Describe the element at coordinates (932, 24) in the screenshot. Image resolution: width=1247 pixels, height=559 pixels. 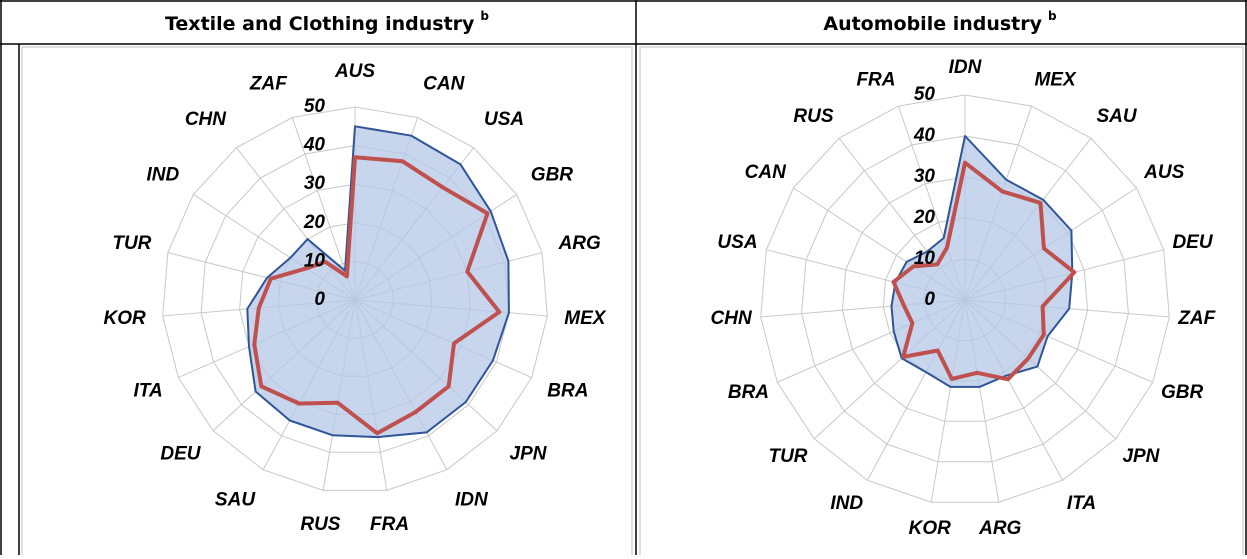
I see `header-title: Automobile industry` at that location.